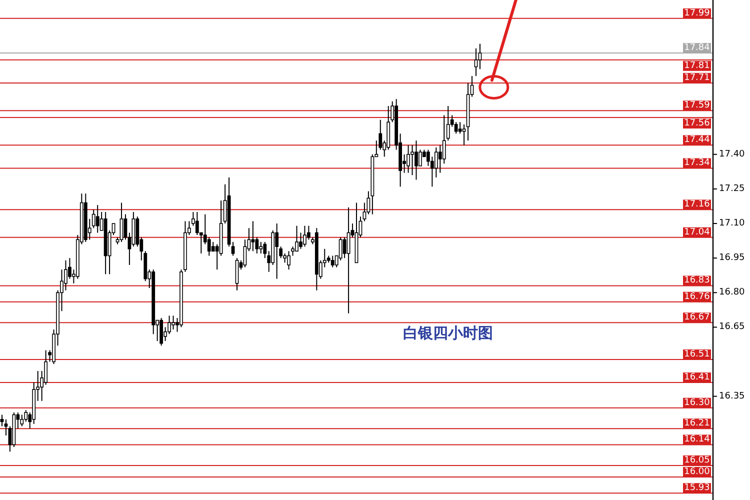 This screenshot has height=500, width=750. What do you see at coordinates (697, 377) in the screenshot?
I see `ref-label: 16.41` at bounding box center [697, 377].